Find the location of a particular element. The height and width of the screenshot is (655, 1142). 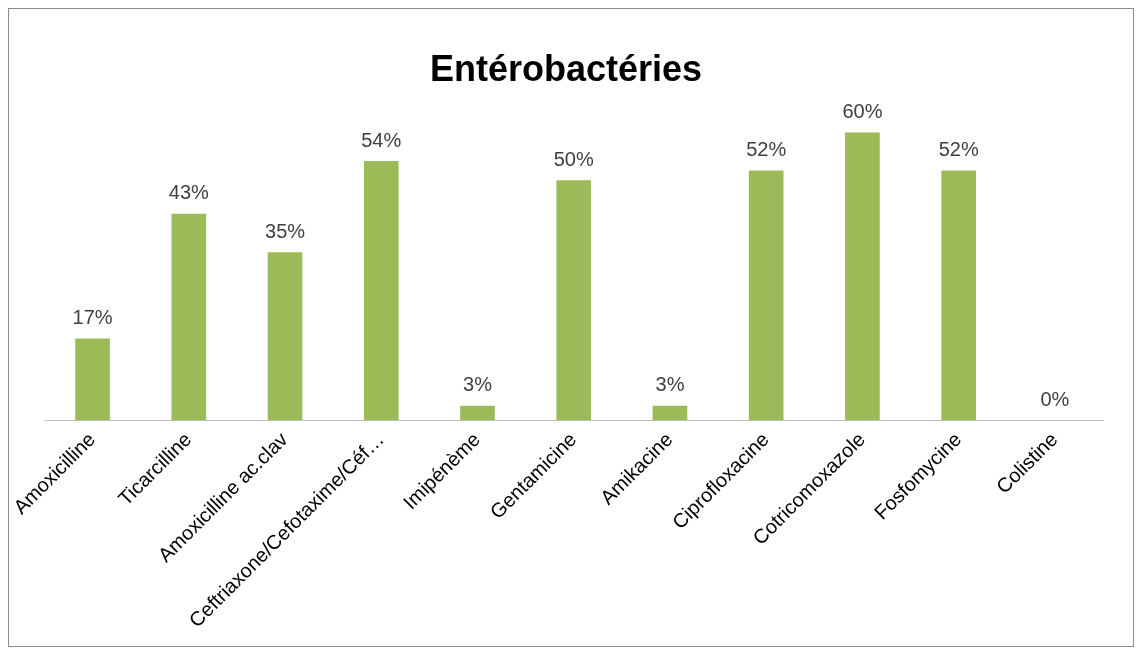

data-label: 35% is located at coordinates (285, 230).